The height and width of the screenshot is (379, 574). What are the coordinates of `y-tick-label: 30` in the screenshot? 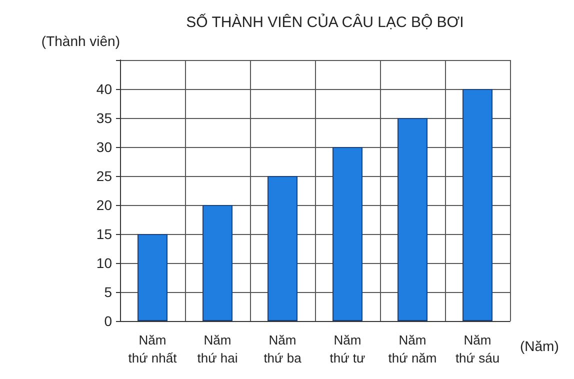 It's located at (104, 147).